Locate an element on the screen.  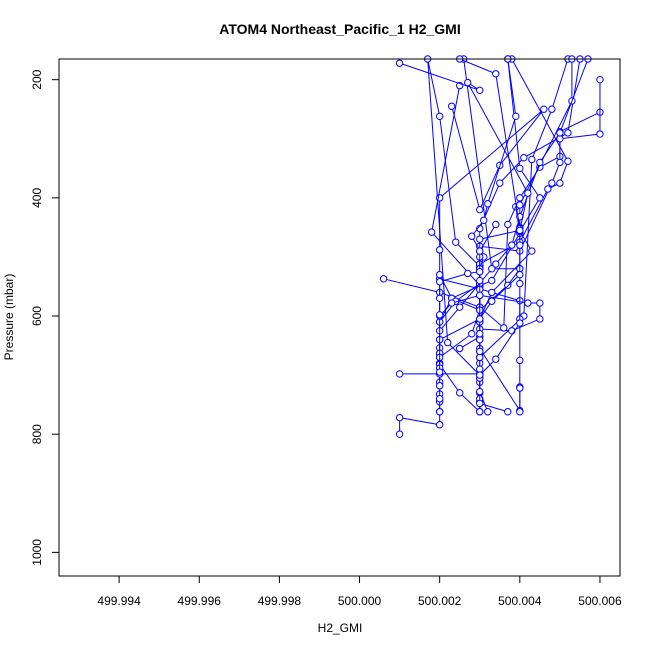
x-tick-label: 499.994 is located at coordinates (119, 601).